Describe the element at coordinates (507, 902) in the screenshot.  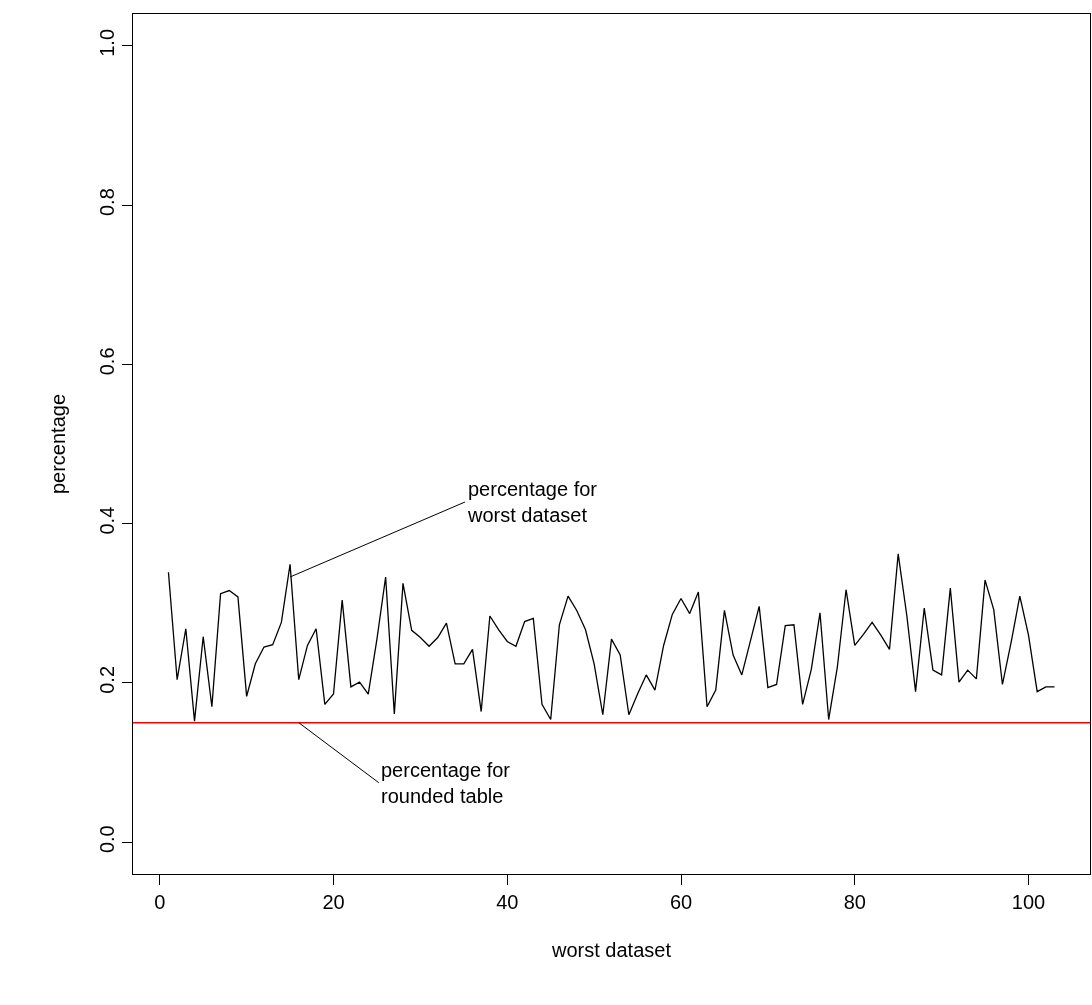
I see `x-tick-label: 40` at that location.